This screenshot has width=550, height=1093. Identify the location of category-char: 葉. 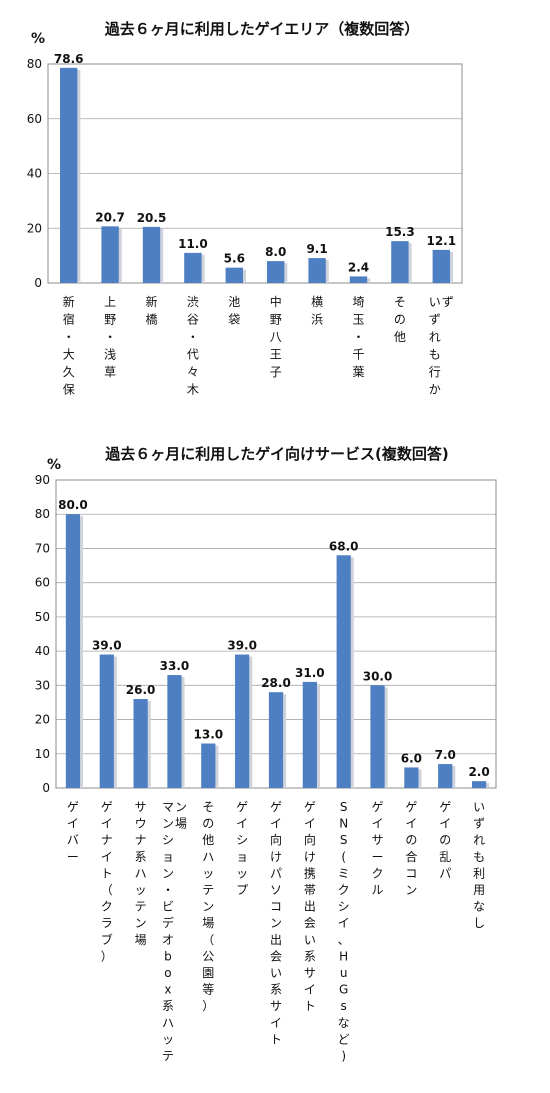
(358, 372).